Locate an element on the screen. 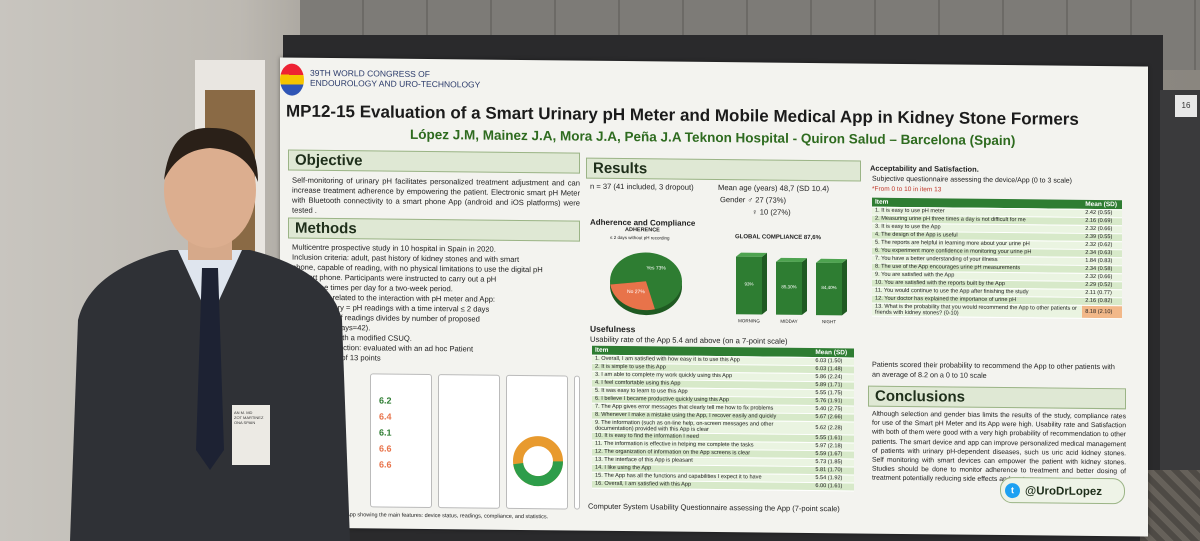 The image size is (1200, 541). results-mean-age: Mean age (years) 48,7 (SD 10.4) is located at coordinates (774, 188).